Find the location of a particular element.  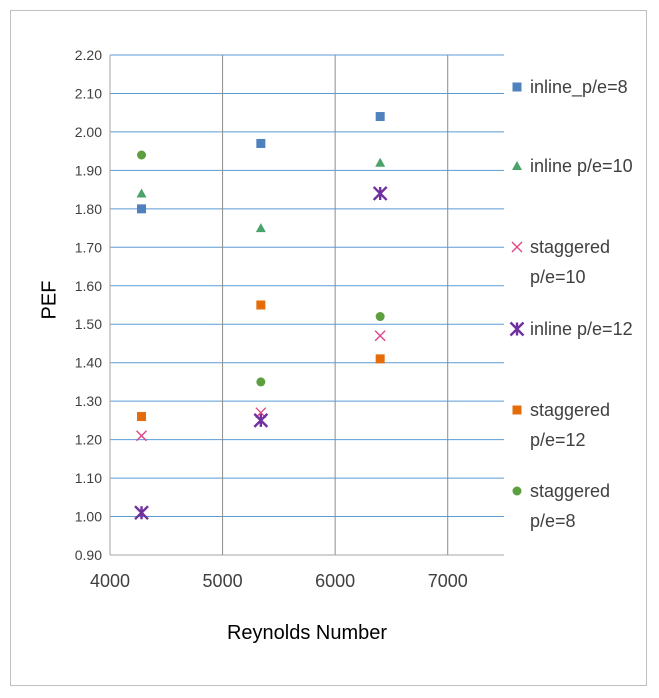

x-tick-labels: 4000 5000 6000 7000 is located at coordinates (279, 581).